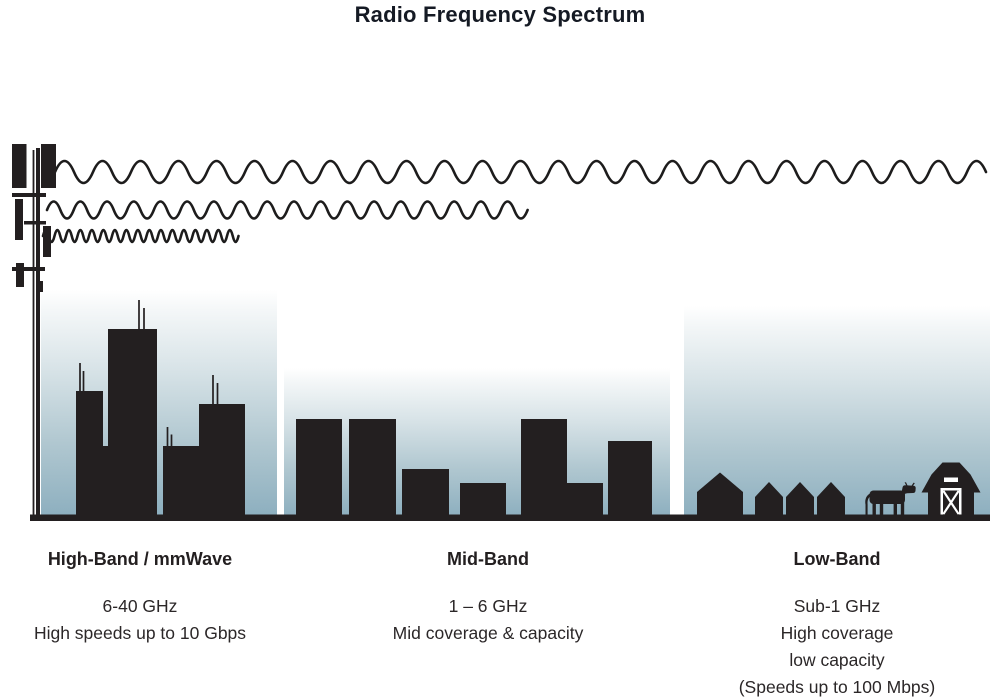  I want to click on long-wavelength-wave, so click(520, 172).